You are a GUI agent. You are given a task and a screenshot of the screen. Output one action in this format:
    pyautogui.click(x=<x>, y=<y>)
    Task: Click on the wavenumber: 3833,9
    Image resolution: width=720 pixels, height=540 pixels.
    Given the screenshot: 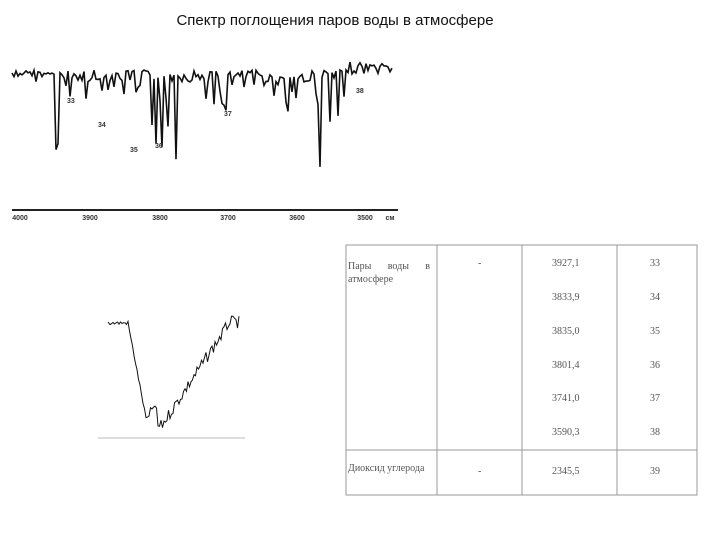 What is the action you would take?
    pyautogui.click(x=566, y=297)
    